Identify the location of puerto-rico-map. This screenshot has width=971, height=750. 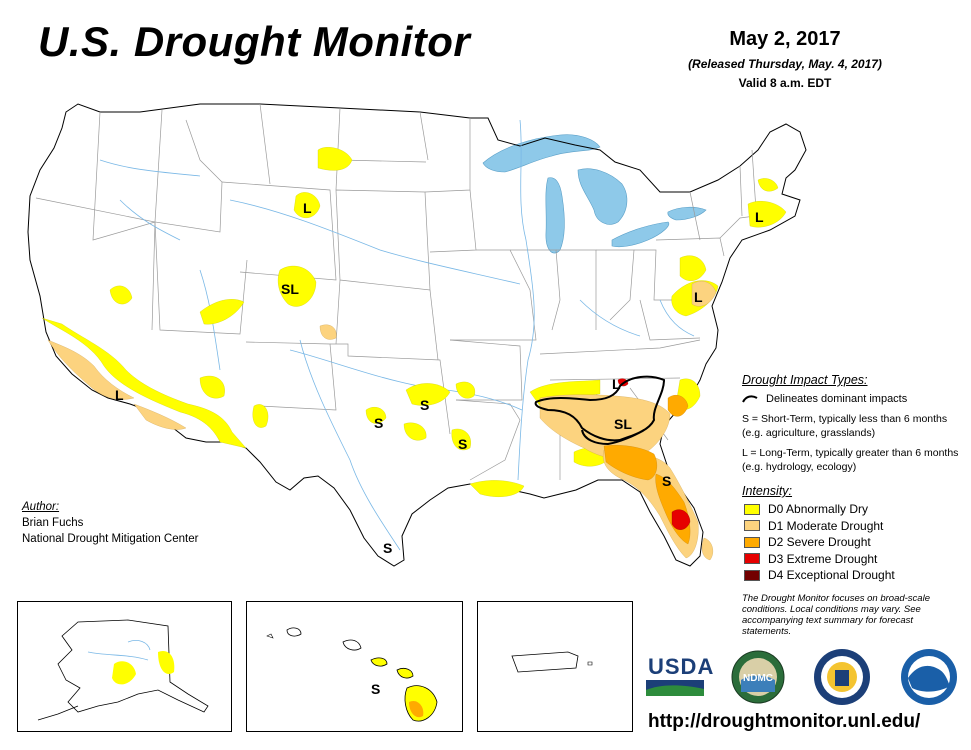
(552, 662).